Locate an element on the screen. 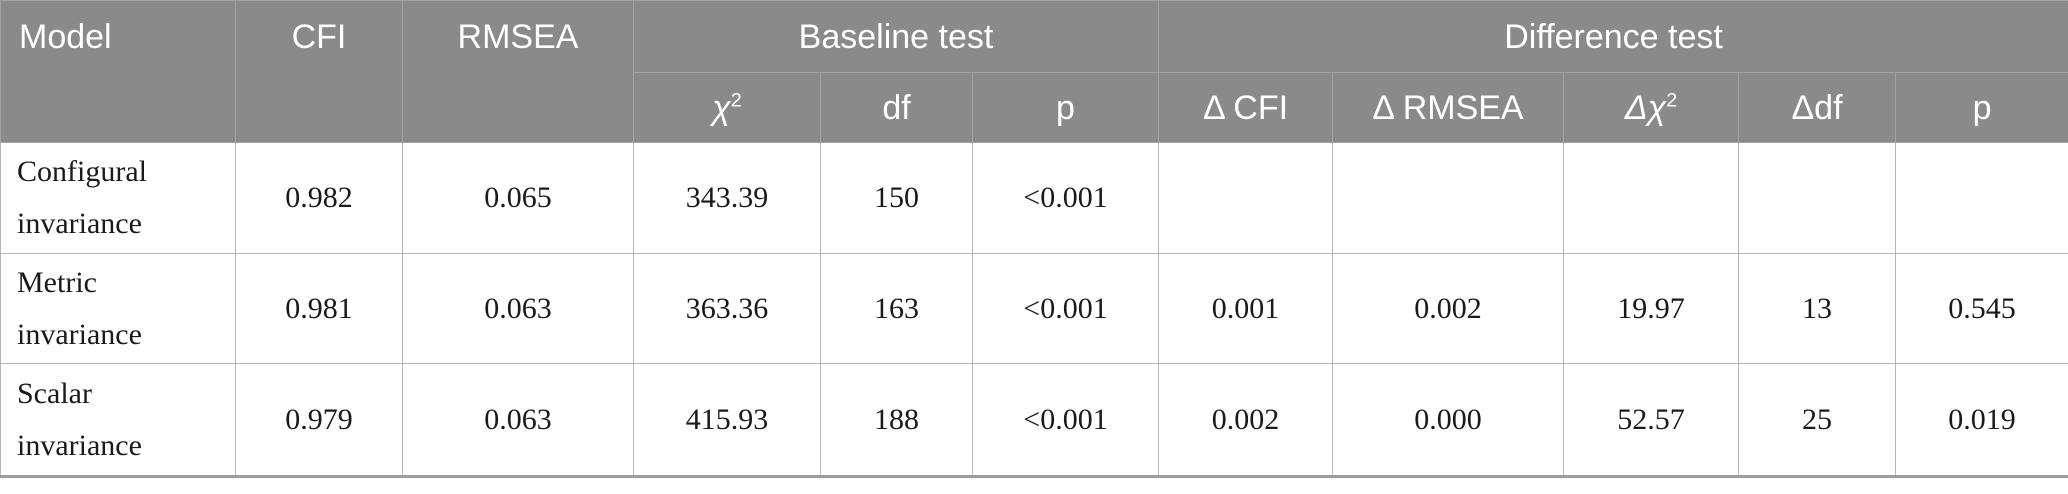 Image resolution: width=2068 pixels, height=494 pixels. cell-model: Configural invariance is located at coordinates (118, 198).